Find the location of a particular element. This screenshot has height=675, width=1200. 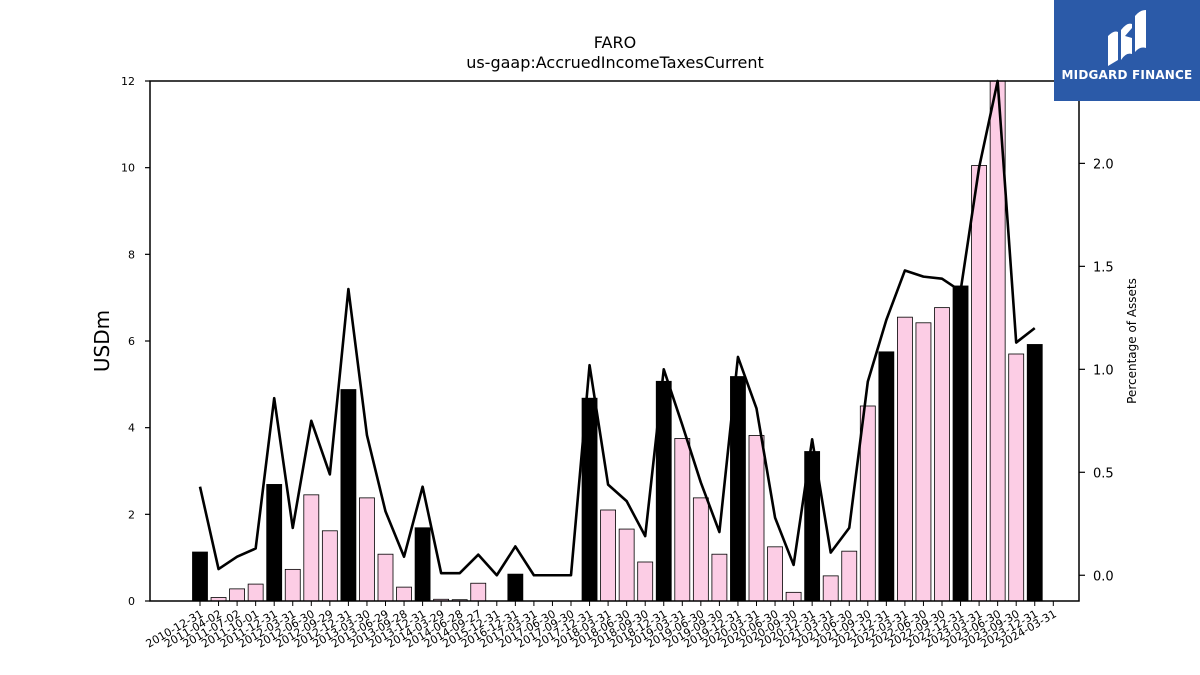

y-tick-label: 0 is located at coordinates (131, 601).